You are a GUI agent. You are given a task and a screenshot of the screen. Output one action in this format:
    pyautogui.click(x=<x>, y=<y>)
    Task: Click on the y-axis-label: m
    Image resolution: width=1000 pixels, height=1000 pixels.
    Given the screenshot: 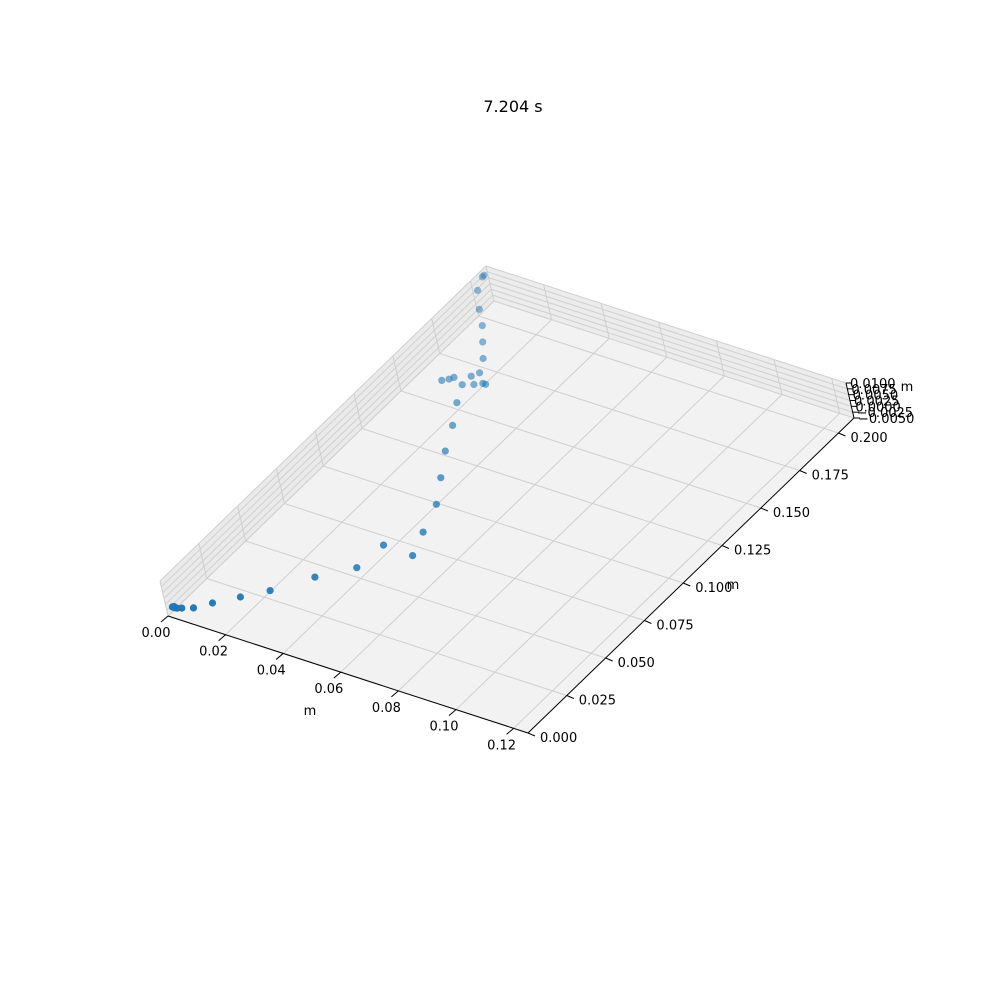 What is the action you would take?
    pyautogui.click(x=733, y=585)
    